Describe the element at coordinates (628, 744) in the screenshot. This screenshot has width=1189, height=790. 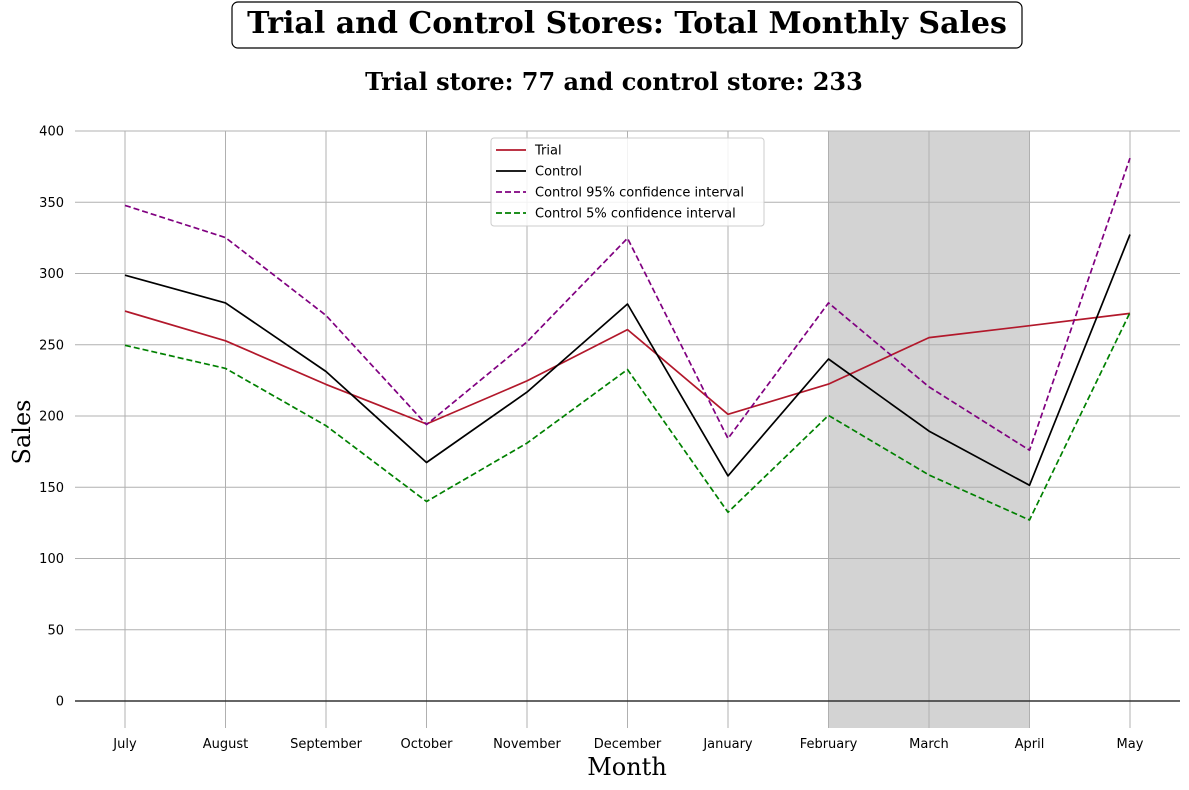
I see `x-tick-label: December` at that location.